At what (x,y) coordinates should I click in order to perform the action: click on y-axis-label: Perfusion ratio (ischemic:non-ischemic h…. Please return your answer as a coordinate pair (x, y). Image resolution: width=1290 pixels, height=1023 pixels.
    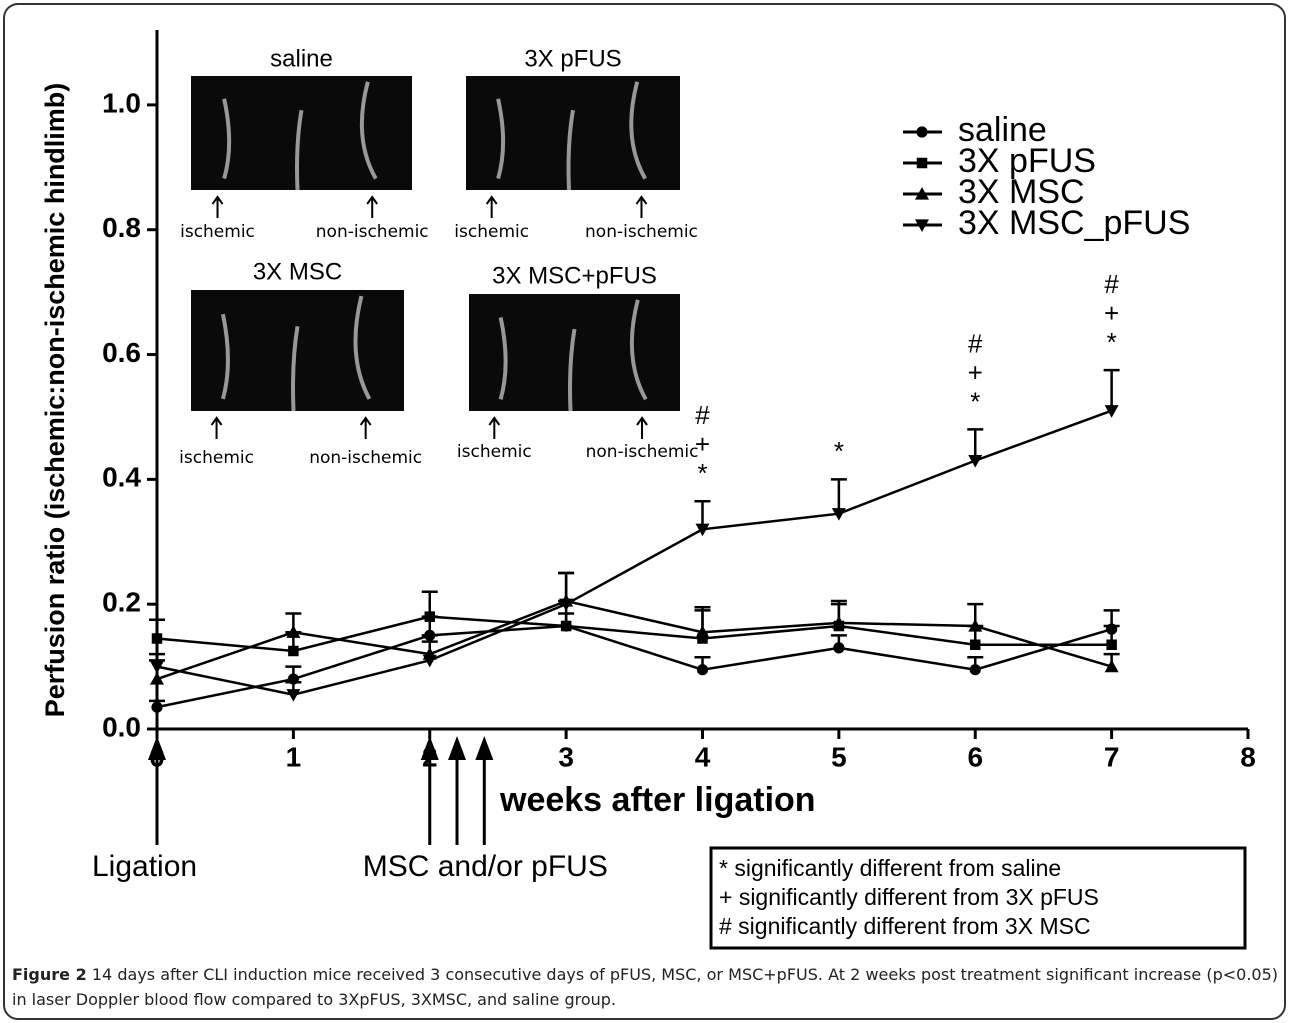
    Looking at the image, I should click on (55, 400).